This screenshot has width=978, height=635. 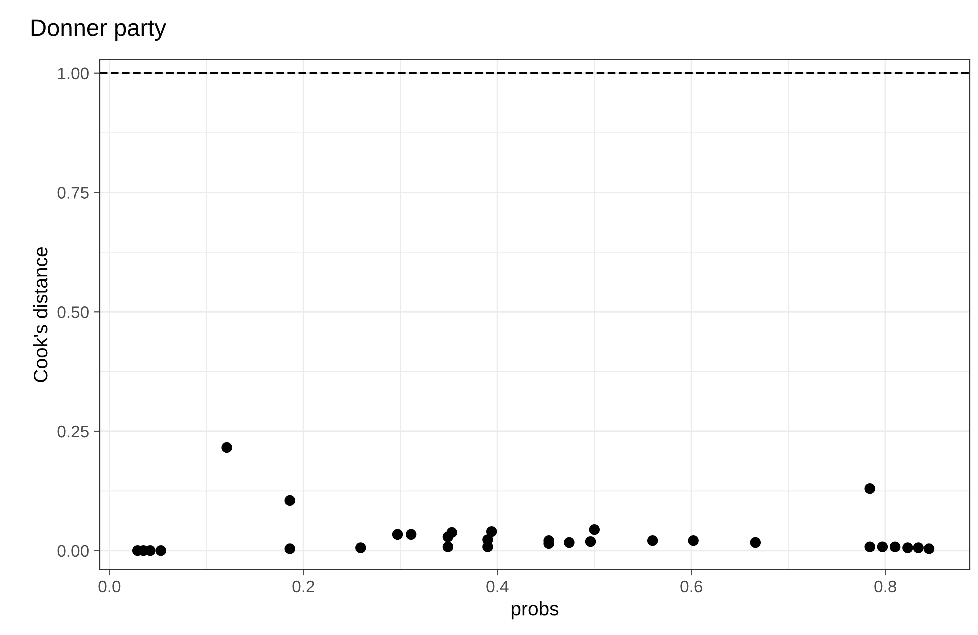 I want to click on x-tick-label: 0.4, so click(x=497, y=586).